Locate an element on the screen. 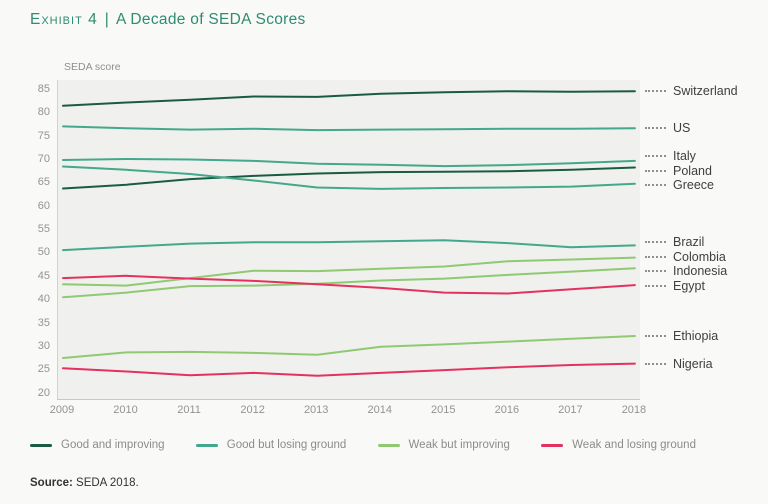 The width and height of the screenshot is (768, 504). line-italy is located at coordinates (349, 163).